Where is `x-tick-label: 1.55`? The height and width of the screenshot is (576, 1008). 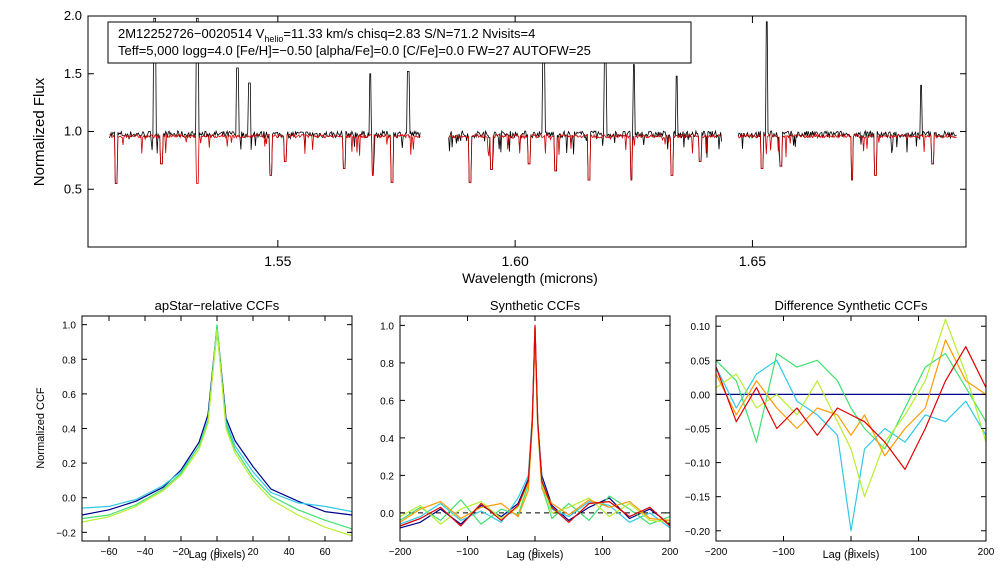
x-tick-label: 1.55 is located at coordinates (277, 261).